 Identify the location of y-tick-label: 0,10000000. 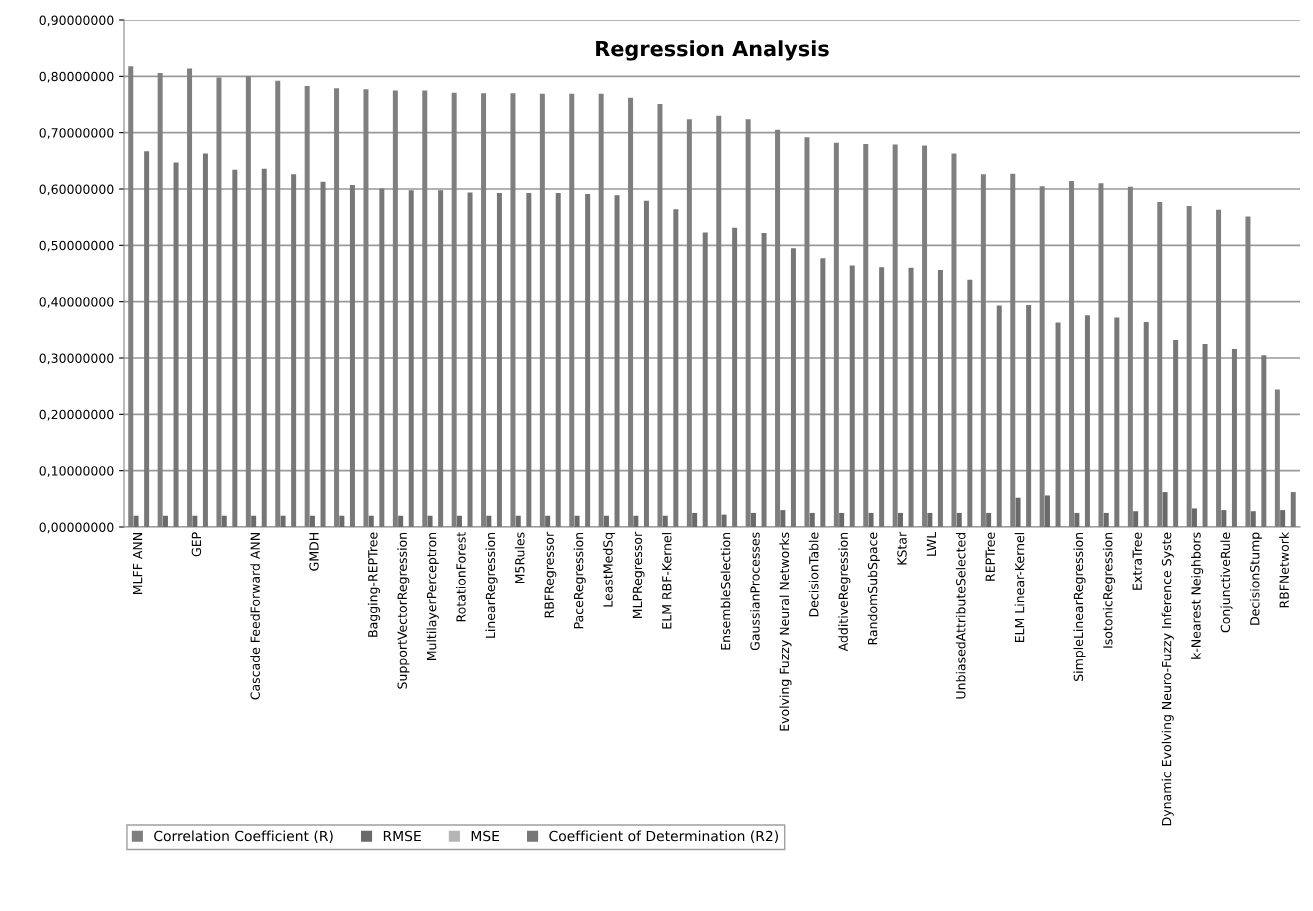
(76, 471).